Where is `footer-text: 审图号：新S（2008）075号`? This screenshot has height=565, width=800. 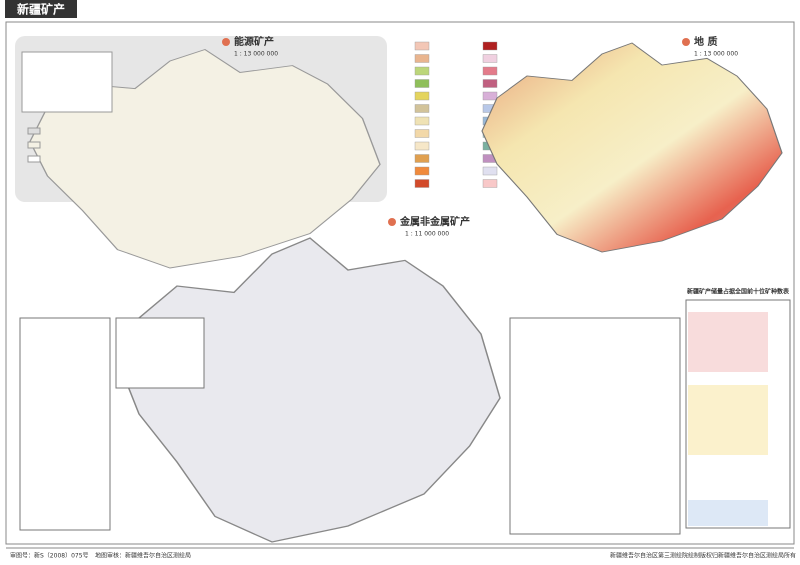 footer-text: 审图号：新S（2008）075号 is located at coordinates (49, 556).